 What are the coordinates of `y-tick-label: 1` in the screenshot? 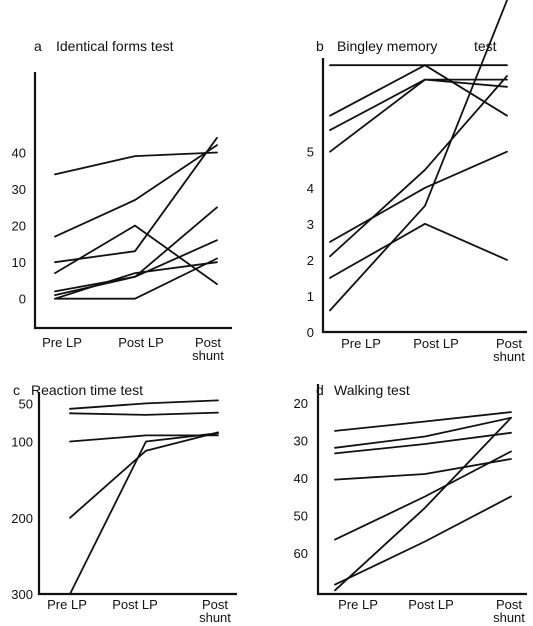 It's located at (310, 296).